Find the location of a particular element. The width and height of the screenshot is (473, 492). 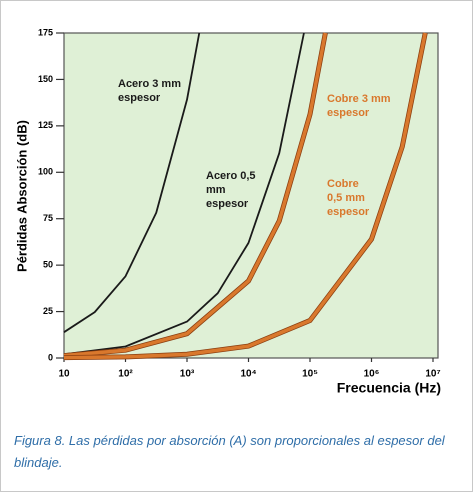

y-tick-label: 150 is located at coordinates (45, 79).